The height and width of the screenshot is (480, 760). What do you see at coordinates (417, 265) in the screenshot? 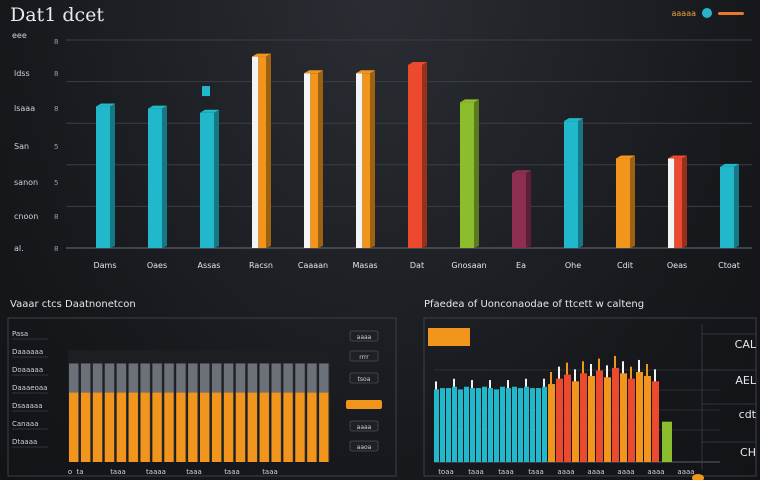
I see `x-tick-label: Dat` at bounding box center [417, 265].